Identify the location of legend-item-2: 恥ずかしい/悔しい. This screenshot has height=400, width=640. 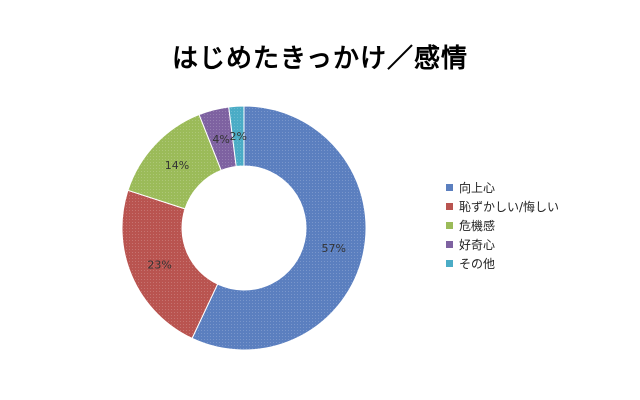
(502, 206).